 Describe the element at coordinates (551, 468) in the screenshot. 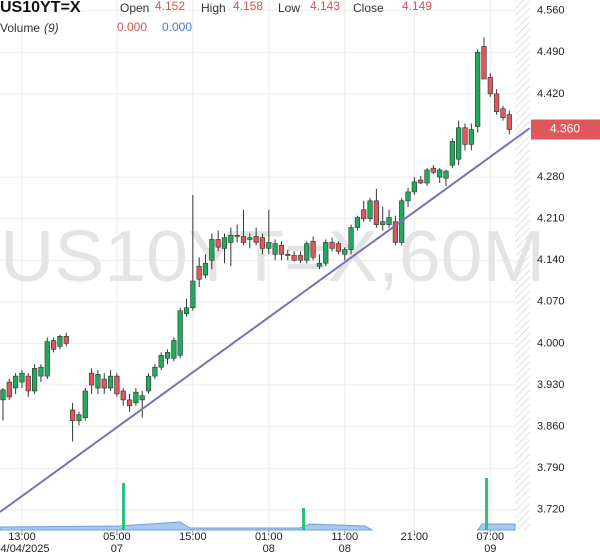

I see `y-tick-label: 3.790` at that location.